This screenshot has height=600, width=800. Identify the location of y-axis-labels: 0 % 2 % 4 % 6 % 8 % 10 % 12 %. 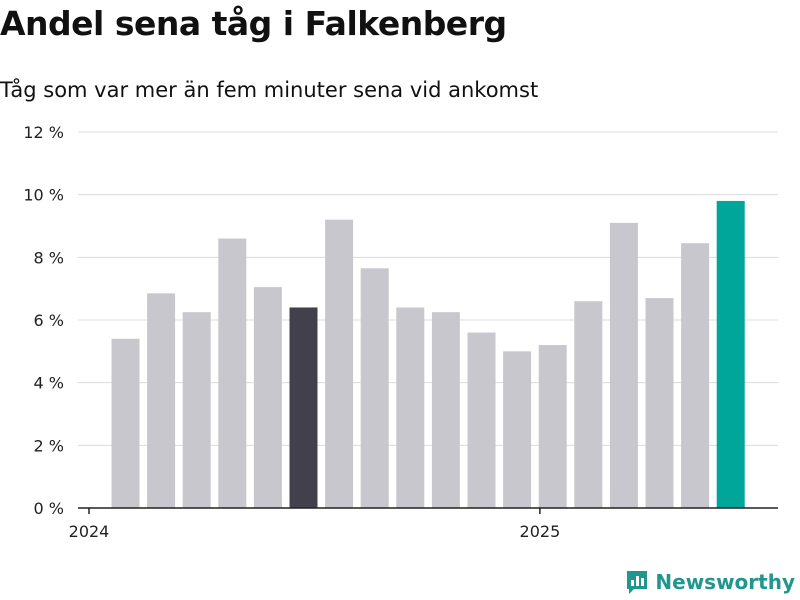
(43, 320).